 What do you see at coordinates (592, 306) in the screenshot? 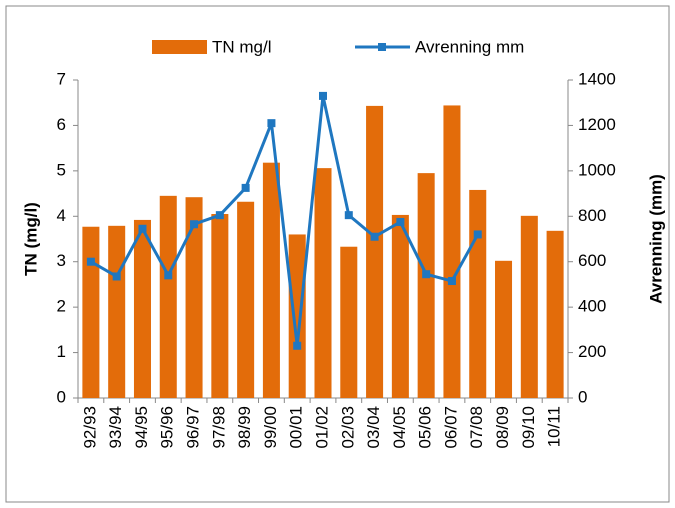
I see `y2-tick-label: 400` at bounding box center [592, 306].